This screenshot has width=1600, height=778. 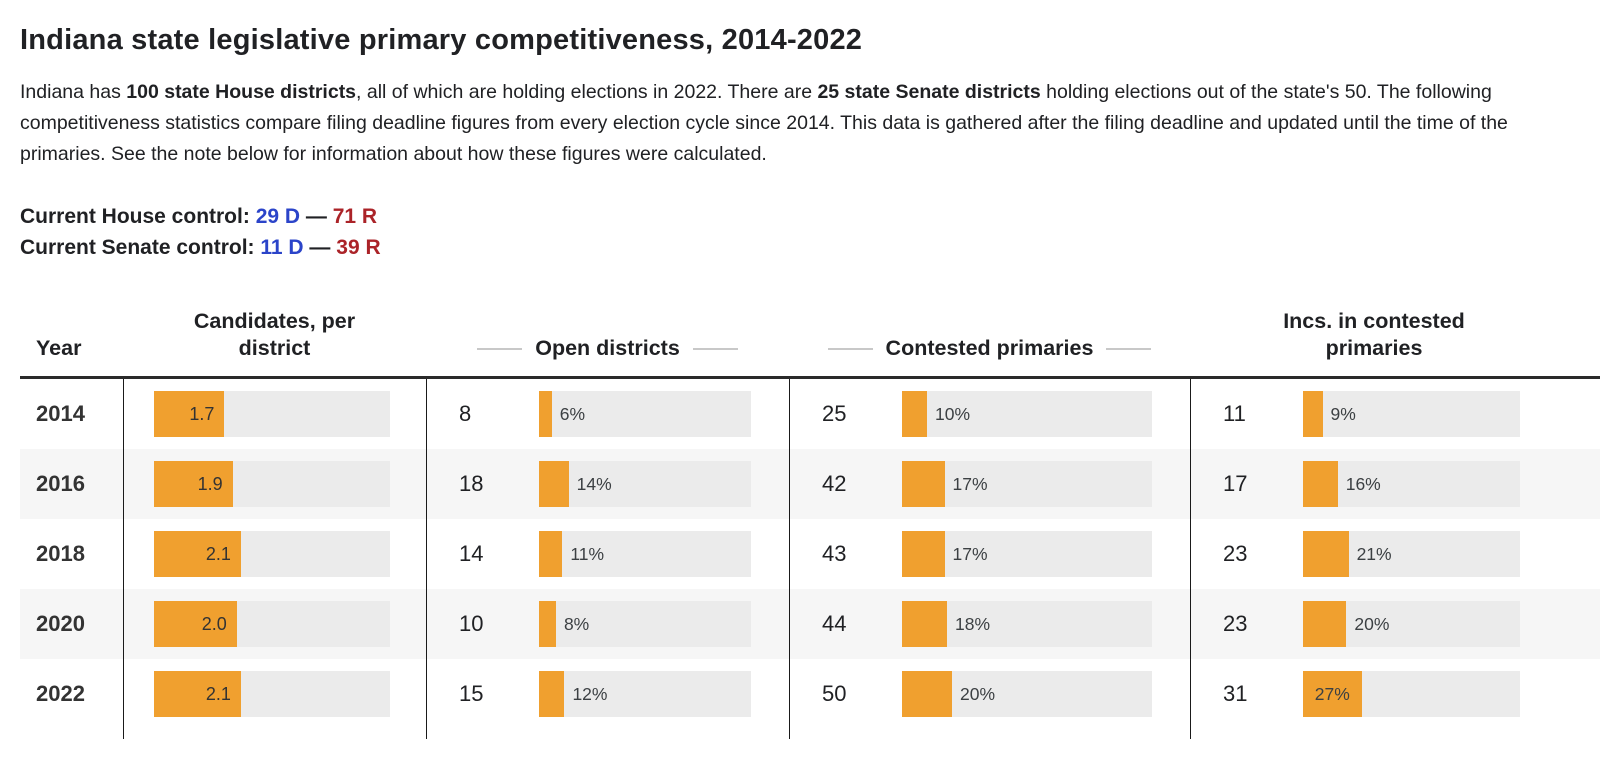 I want to click on incs-in-contested-primaries-bar-label: 20%, so click(x=1372, y=623).